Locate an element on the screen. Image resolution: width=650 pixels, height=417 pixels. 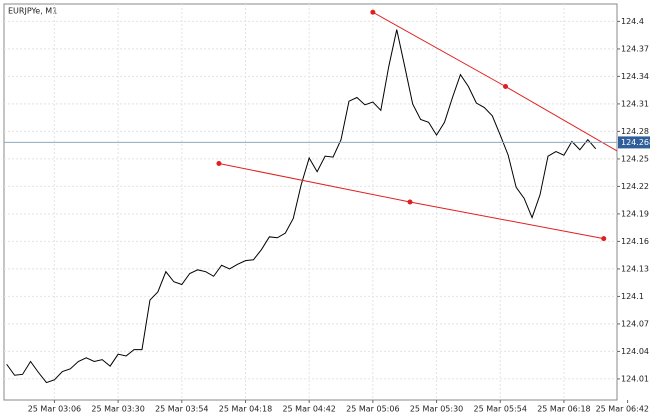
x-tick-label: 25 Mar 06:18 is located at coordinates (563, 409).